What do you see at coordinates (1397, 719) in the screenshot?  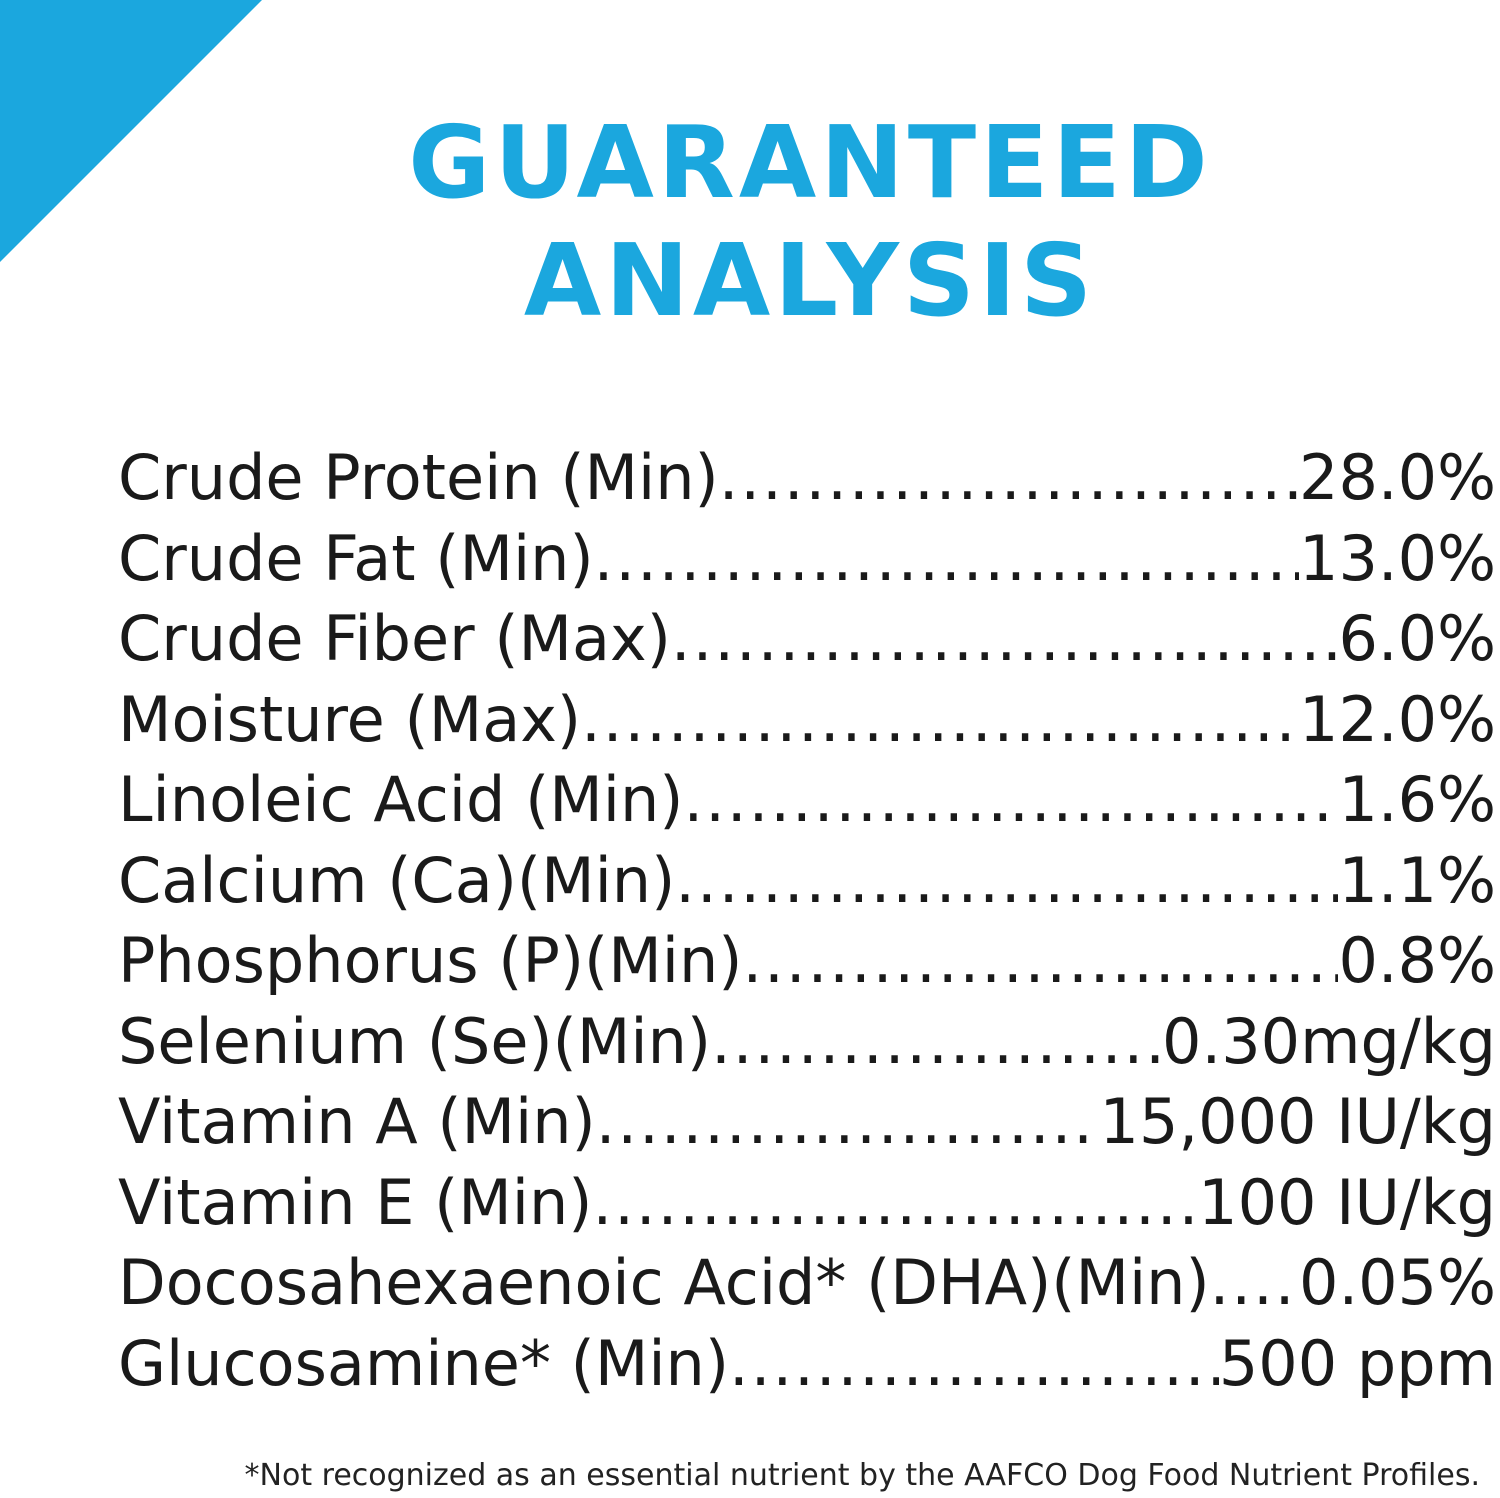 I see `nutrient-value: 12.0%` at bounding box center [1397, 719].